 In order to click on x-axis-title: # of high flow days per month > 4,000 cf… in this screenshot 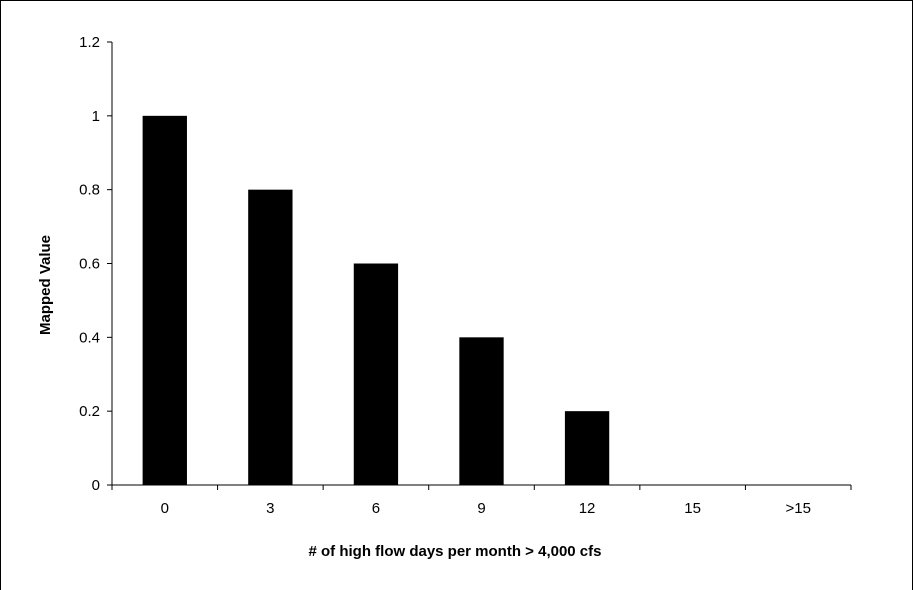, I will do `click(455, 551)`.